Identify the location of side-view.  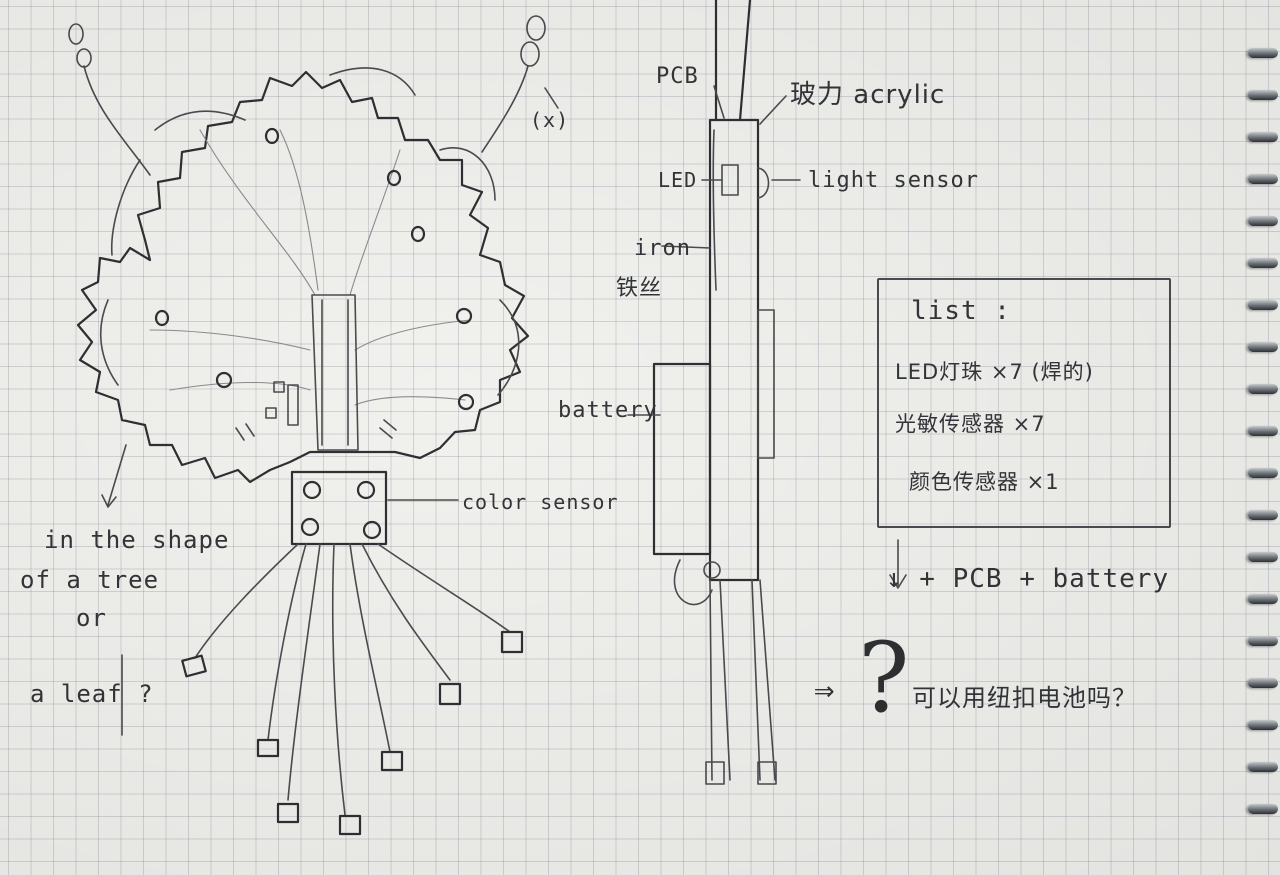
(714, 392).